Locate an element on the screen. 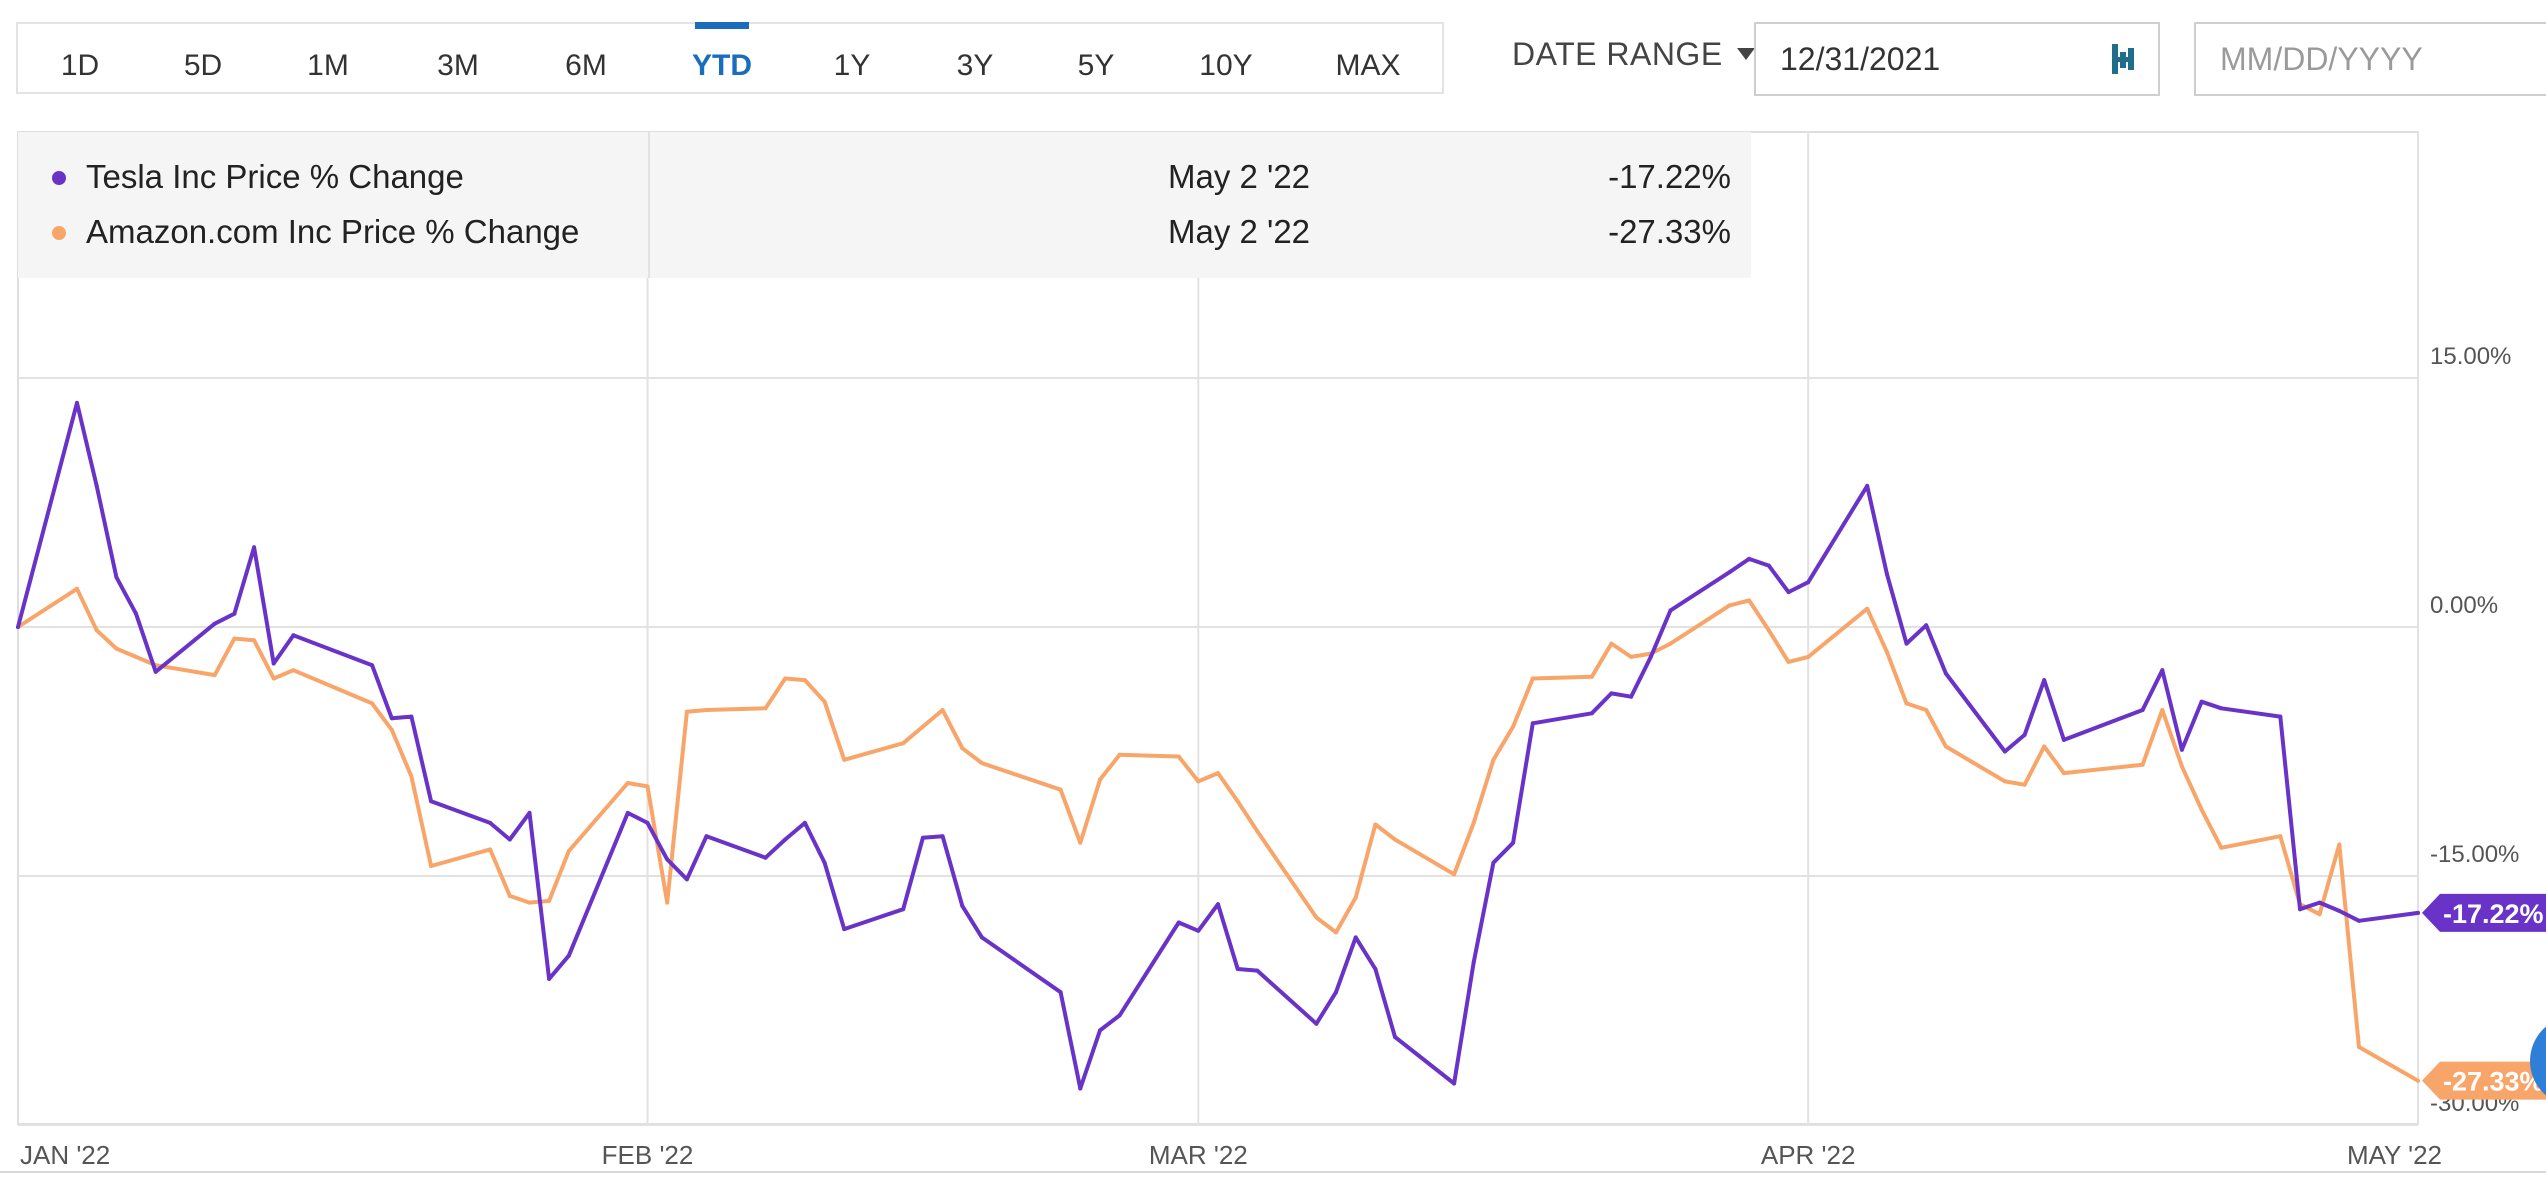 This screenshot has width=2546, height=1194. period-tab-ytd: YTD is located at coordinates (722, 57).